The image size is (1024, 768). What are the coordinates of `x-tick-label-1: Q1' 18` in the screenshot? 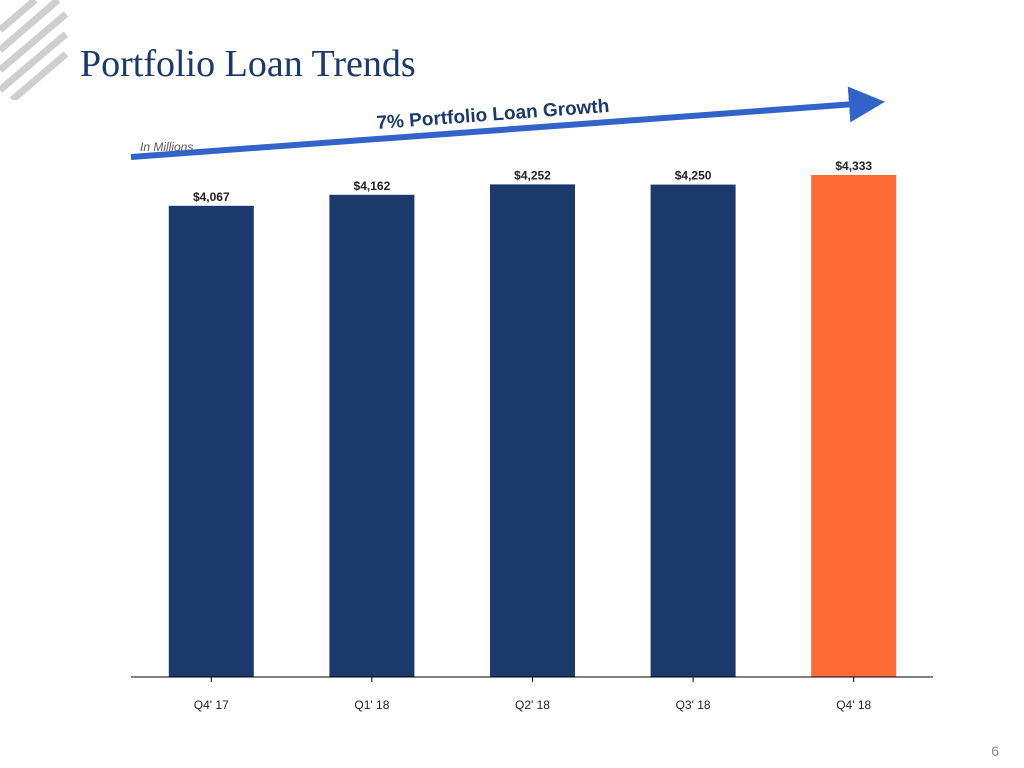 It's located at (371, 705).